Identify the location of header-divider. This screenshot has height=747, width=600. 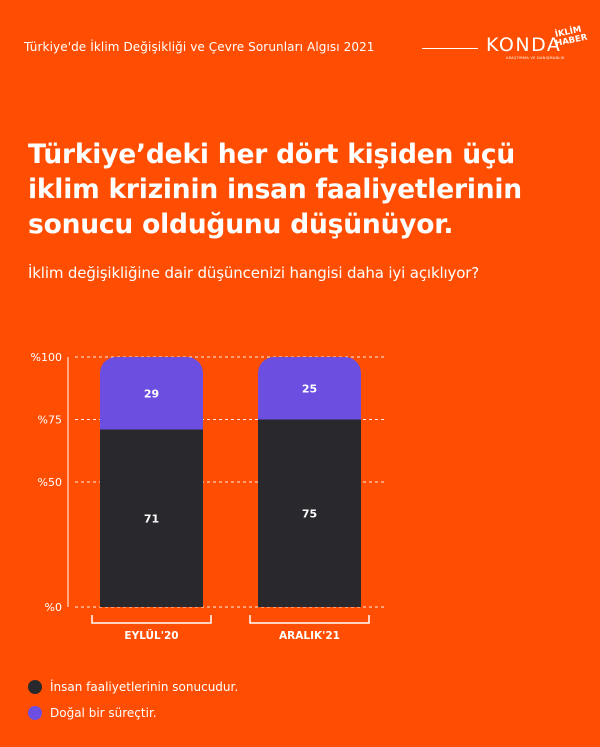
(450, 48).